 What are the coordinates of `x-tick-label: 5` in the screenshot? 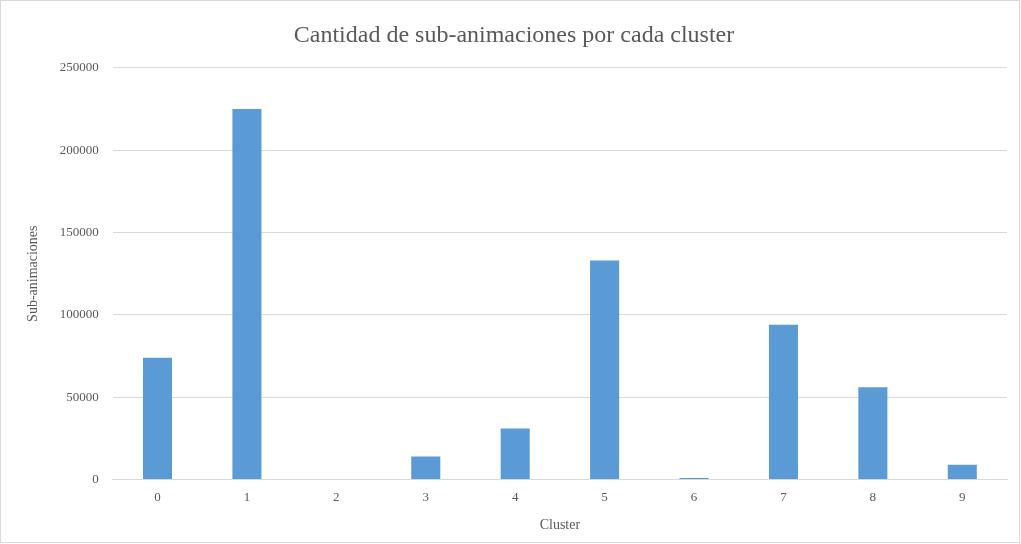 It's located at (604, 496).